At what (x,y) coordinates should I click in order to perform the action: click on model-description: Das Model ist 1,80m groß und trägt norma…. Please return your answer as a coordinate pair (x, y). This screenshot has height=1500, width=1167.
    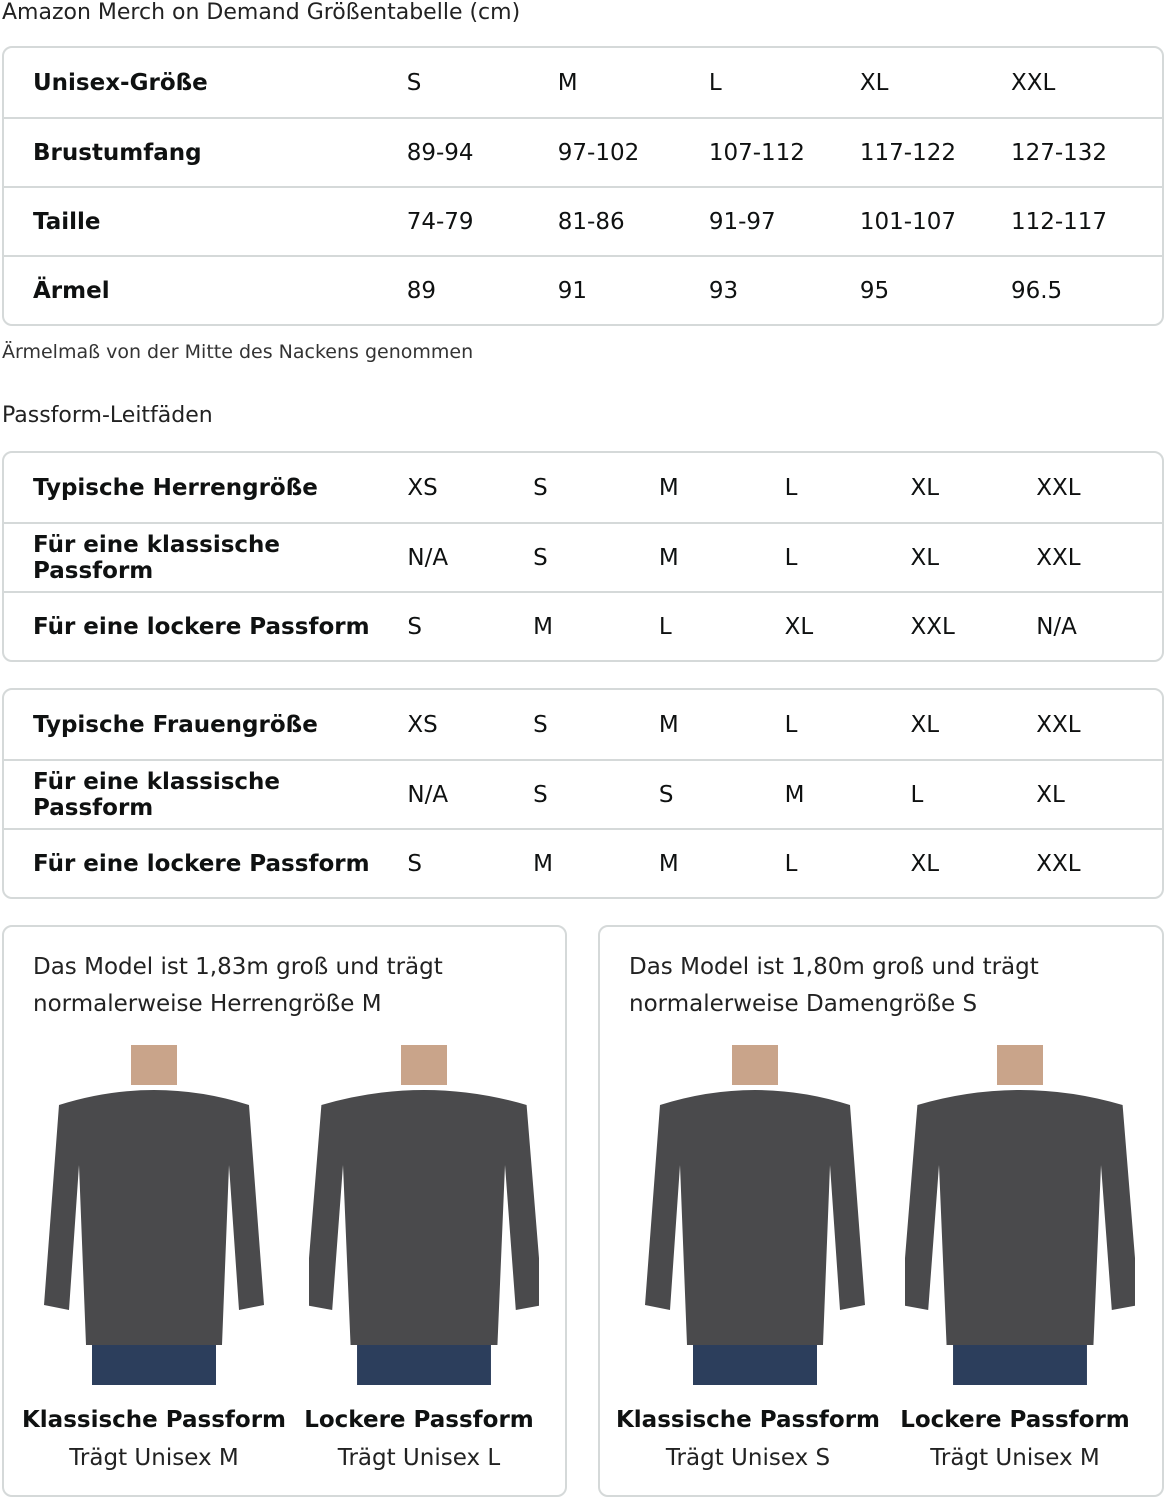
    Looking at the image, I should click on (834, 985).